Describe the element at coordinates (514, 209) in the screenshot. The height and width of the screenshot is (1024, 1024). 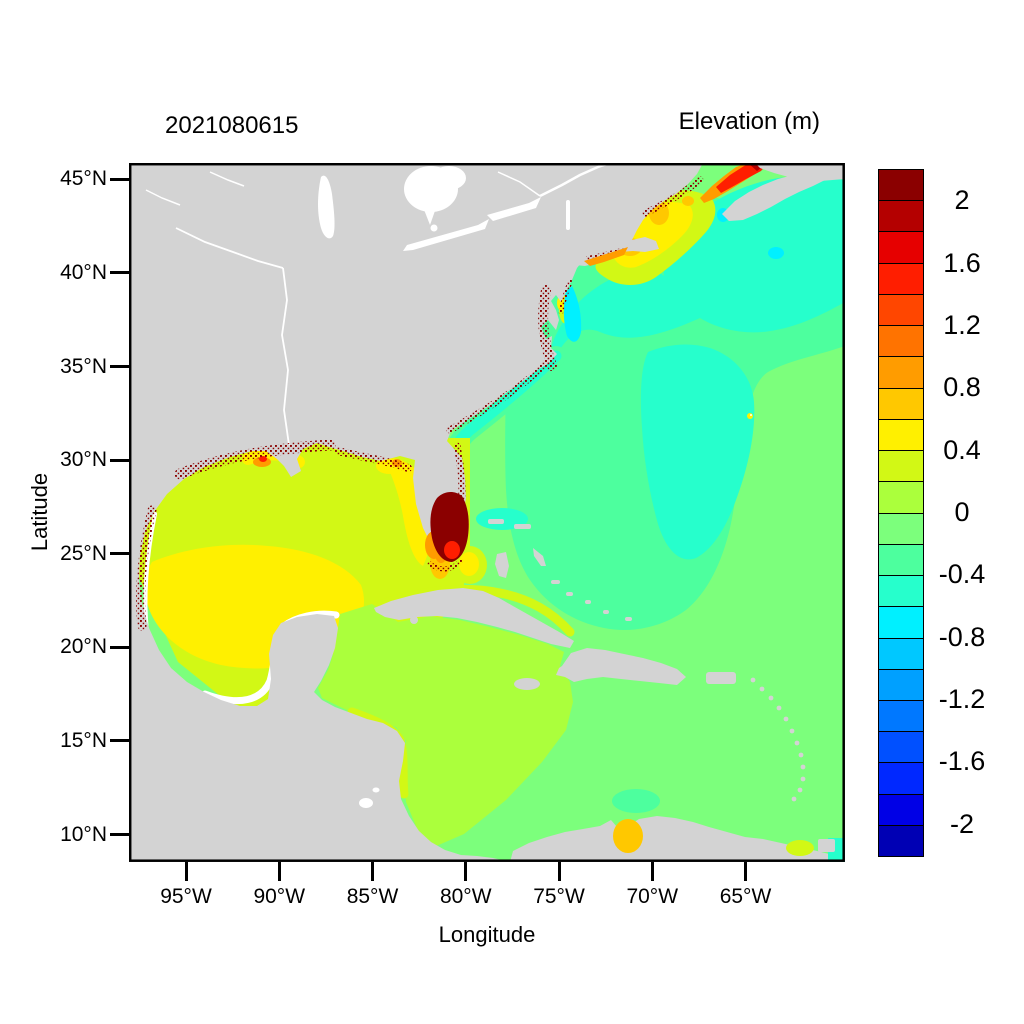
I see `lake-ontario` at that location.